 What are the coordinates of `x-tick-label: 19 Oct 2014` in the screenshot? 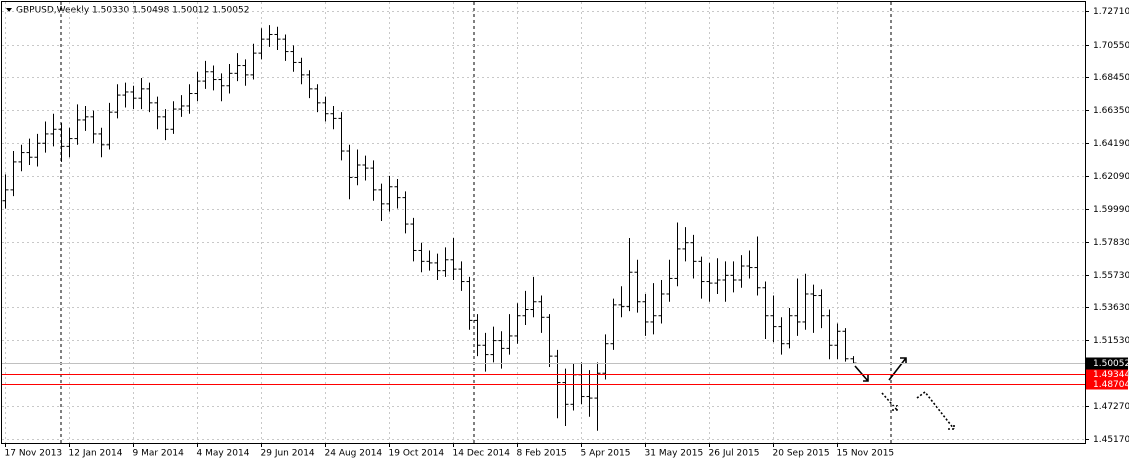 It's located at (417, 454).